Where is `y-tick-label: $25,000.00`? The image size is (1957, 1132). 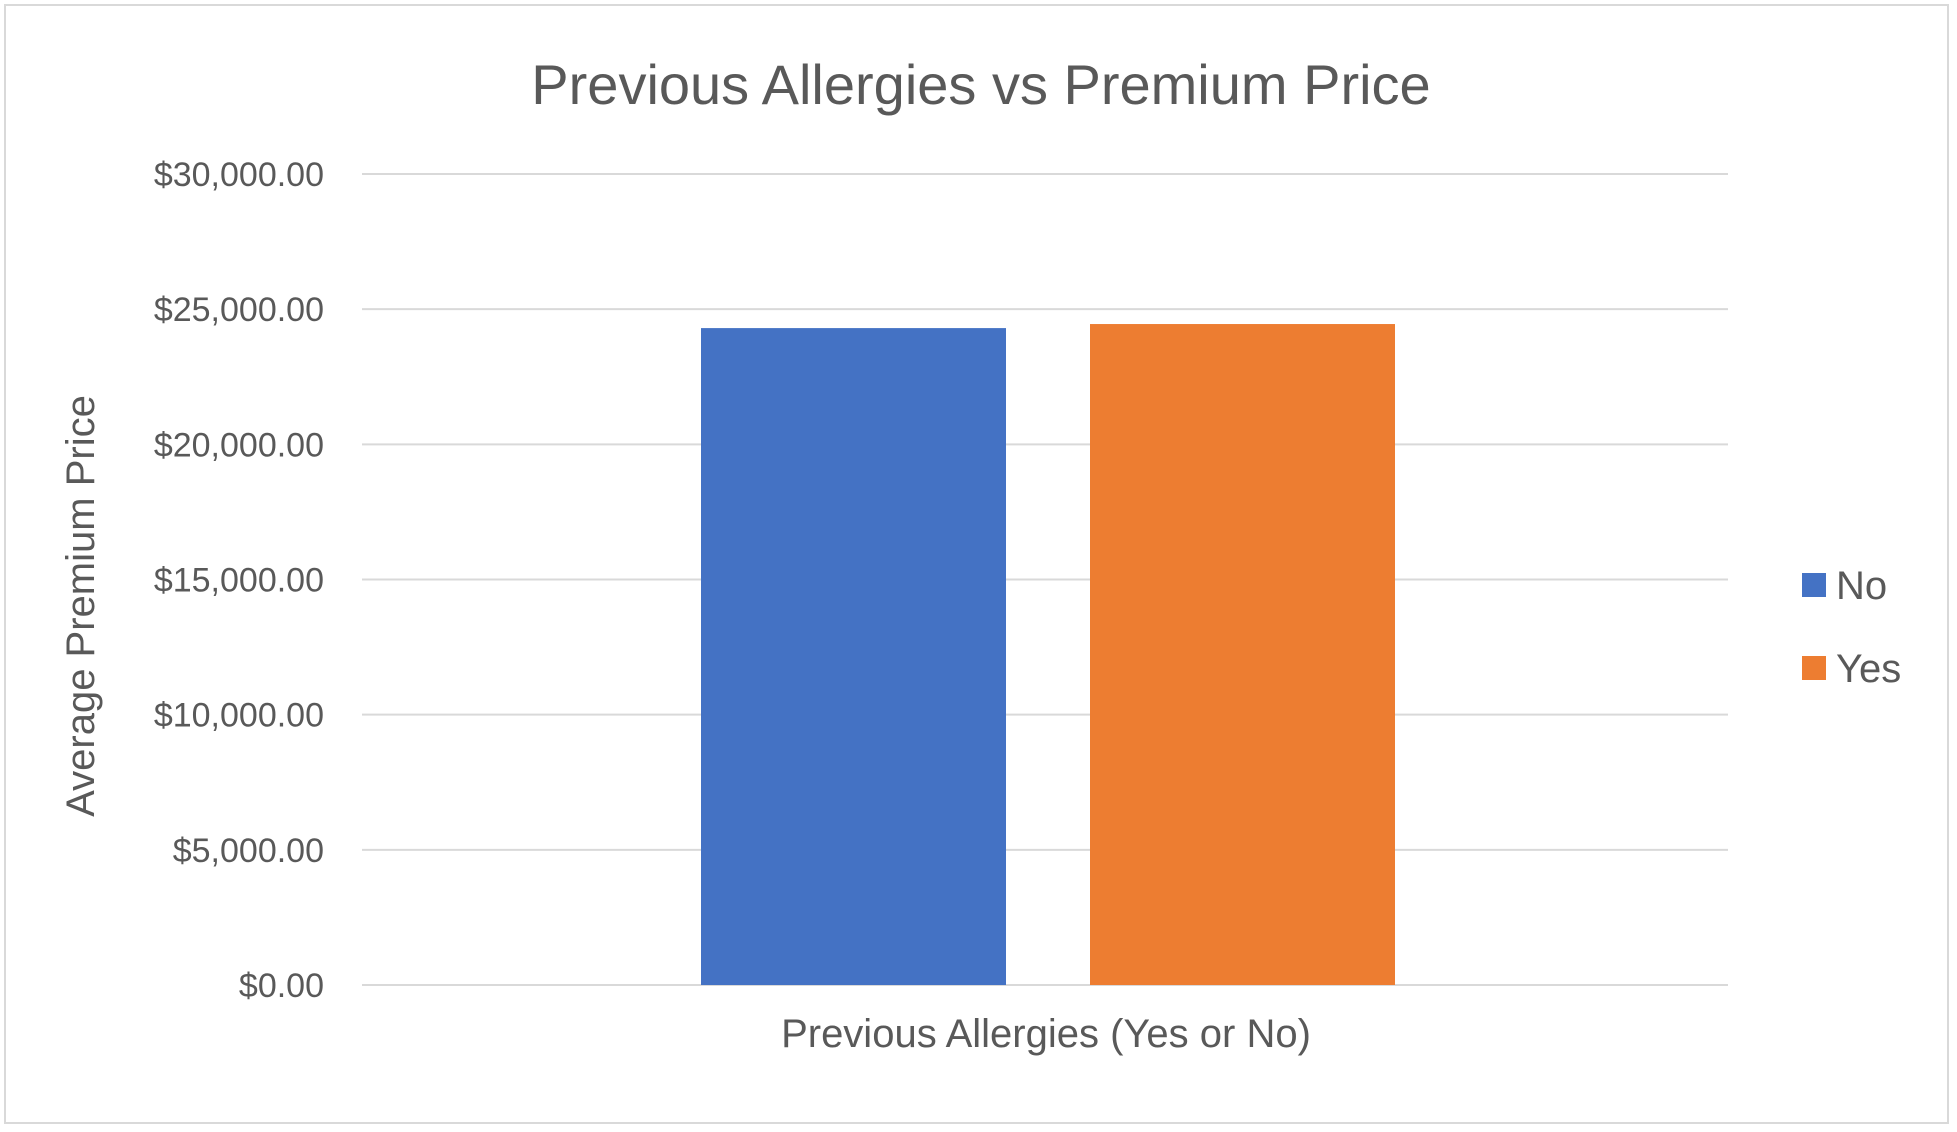 y-tick-label: $25,000.00 is located at coordinates (239, 310).